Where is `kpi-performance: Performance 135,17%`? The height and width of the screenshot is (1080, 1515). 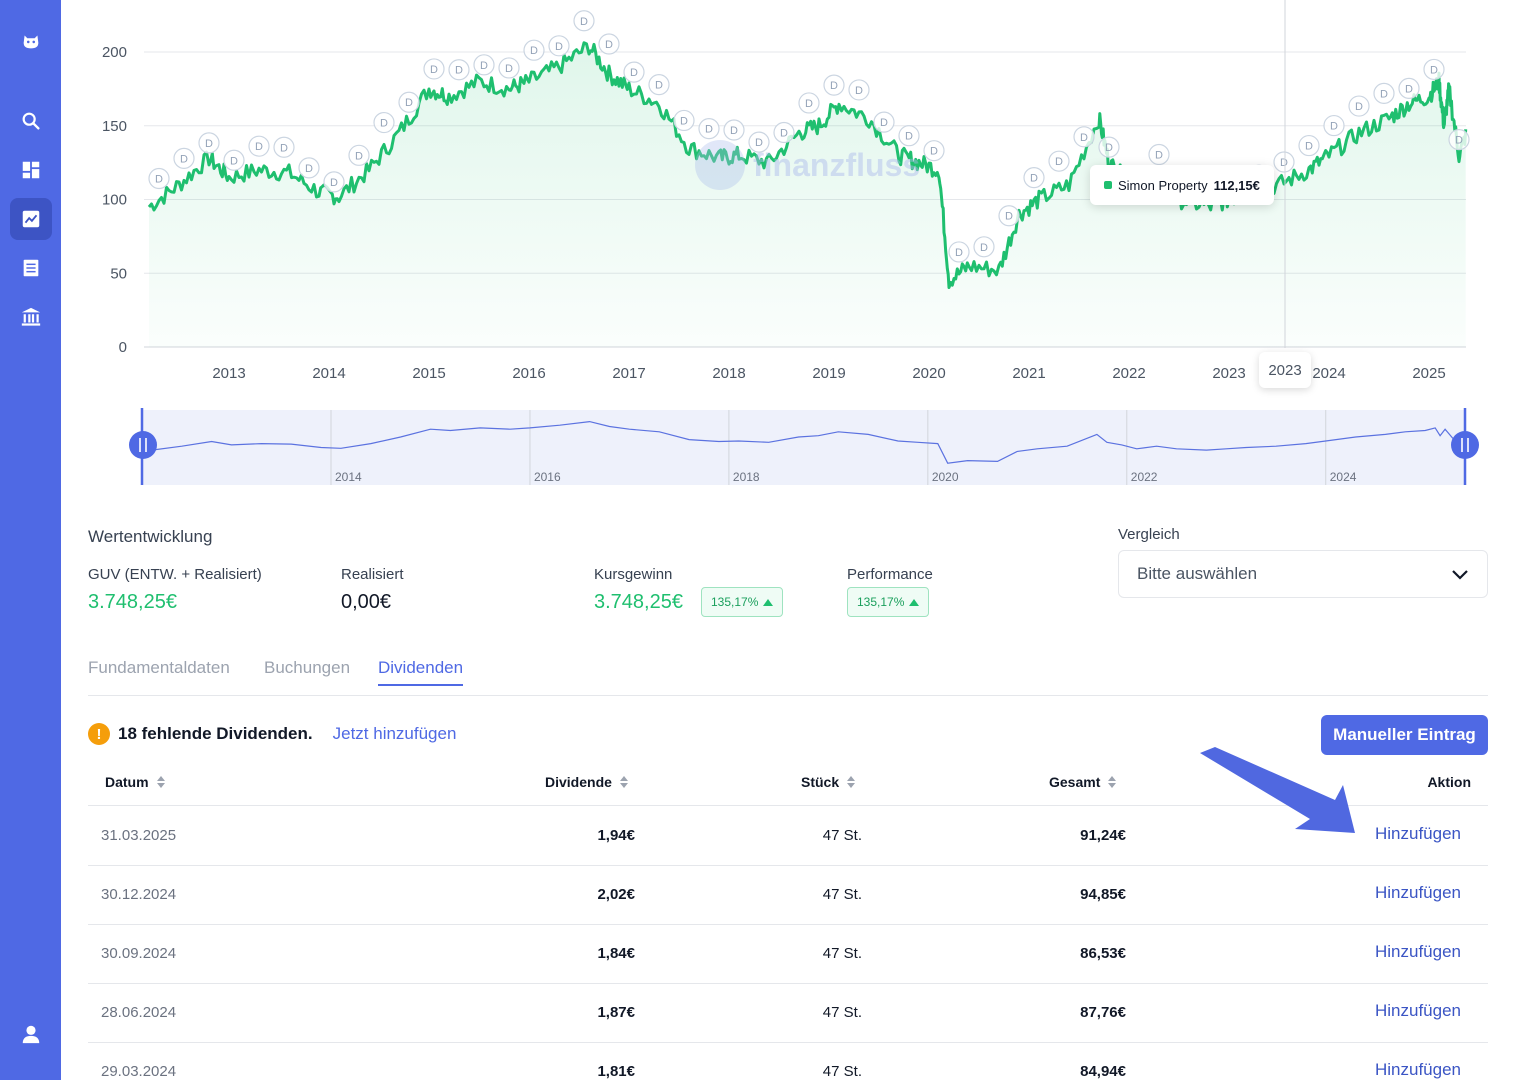
kpi-performance: Performance 135,17% is located at coordinates (890, 591).